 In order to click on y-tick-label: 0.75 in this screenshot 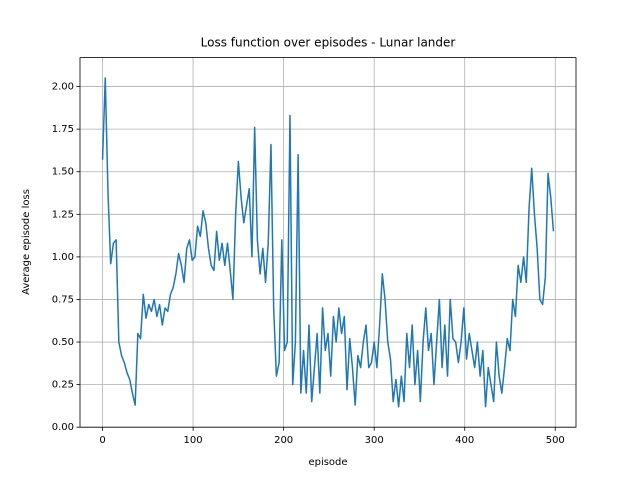, I will do `click(63, 299)`.